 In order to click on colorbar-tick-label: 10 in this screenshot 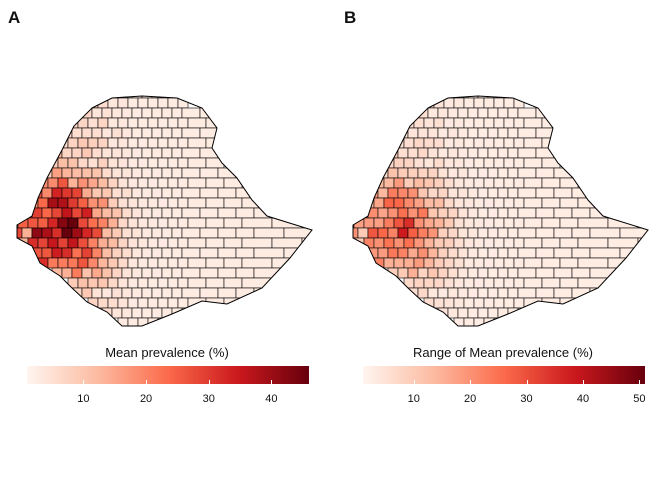, I will do `click(83, 399)`.